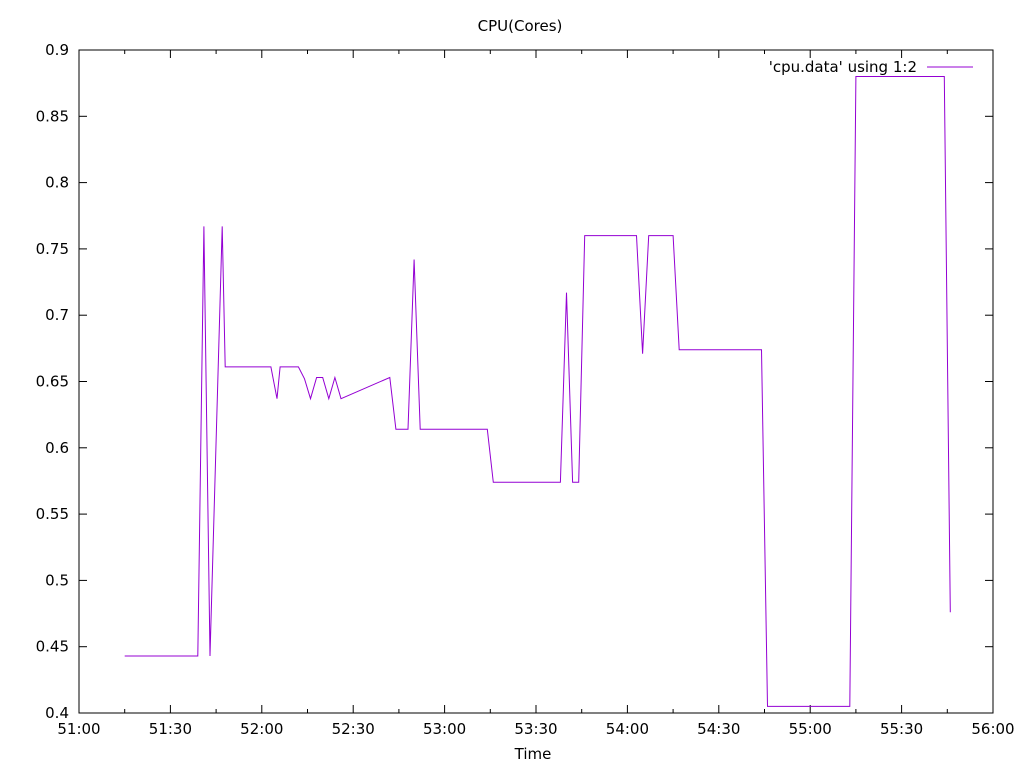 The width and height of the screenshot is (1024, 768). I want to click on x-tick-label: 51:00, so click(78, 729).